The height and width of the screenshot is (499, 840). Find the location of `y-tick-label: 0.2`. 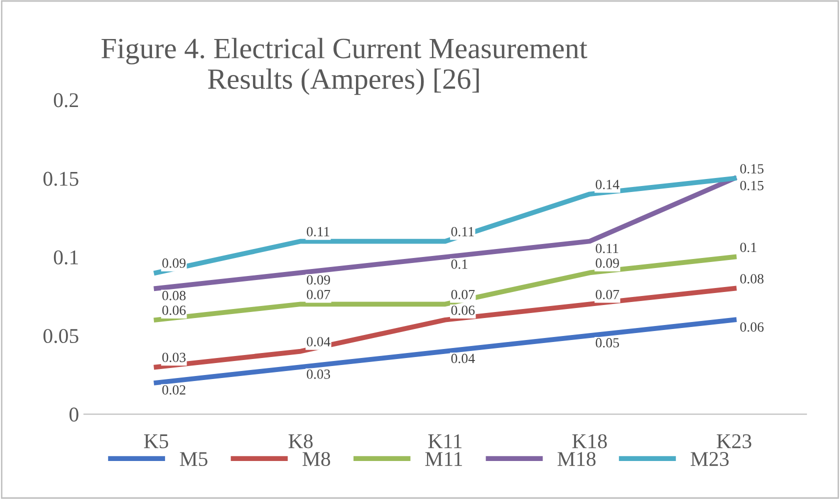

y-tick-label: 0.2 is located at coordinates (66, 100).